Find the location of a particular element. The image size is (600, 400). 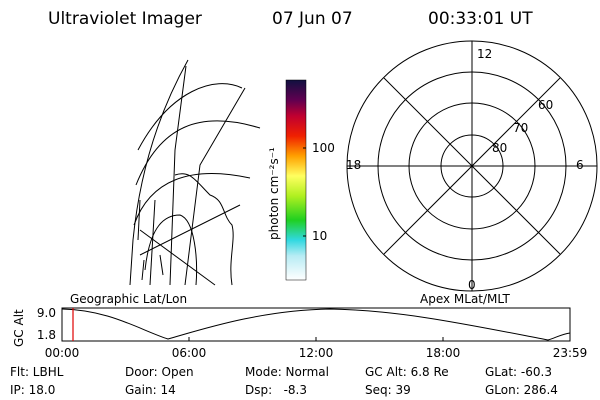

lat-label: 80 is located at coordinates (499, 148).